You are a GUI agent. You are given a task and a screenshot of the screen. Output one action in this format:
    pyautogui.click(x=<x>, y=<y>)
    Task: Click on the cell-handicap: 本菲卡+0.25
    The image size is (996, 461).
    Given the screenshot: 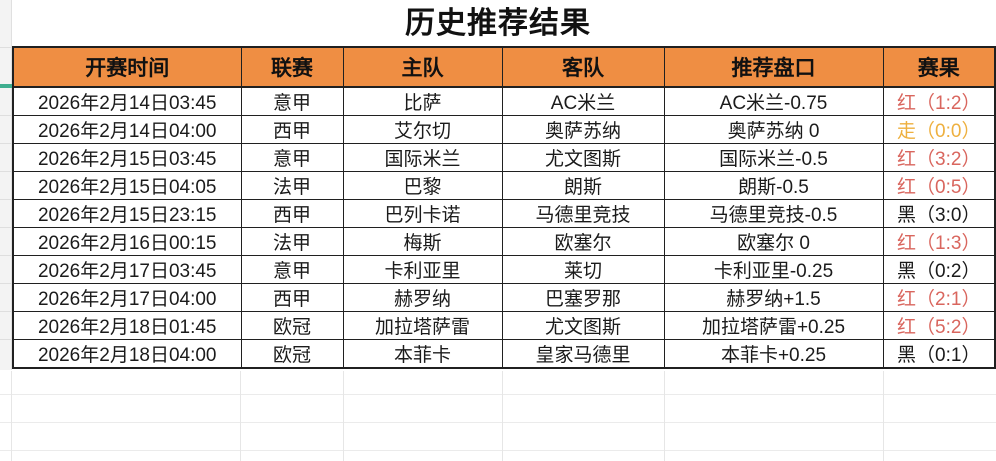 What is the action you would take?
    pyautogui.click(x=773, y=354)
    